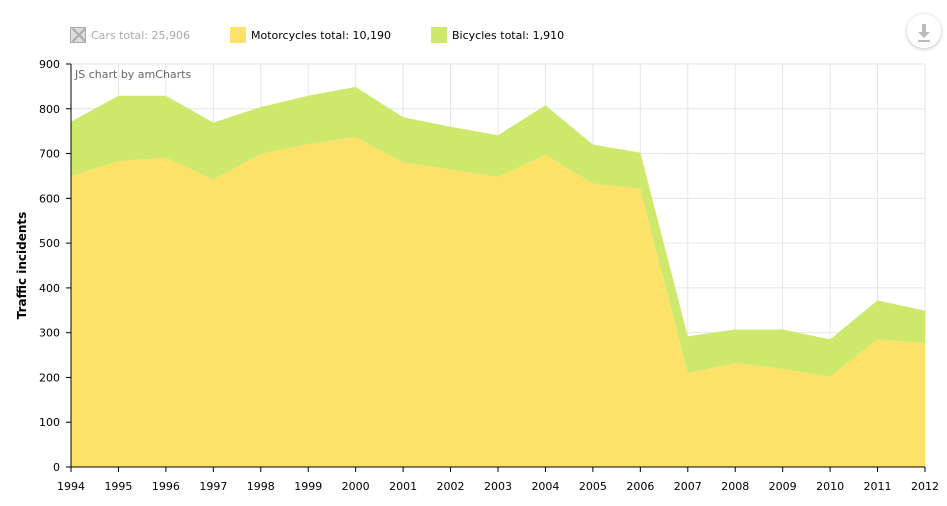  What do you see at coordinates (49, 109) in the screenshot?
I see `y-tick-label: 800` at bounding box center [49, 109].